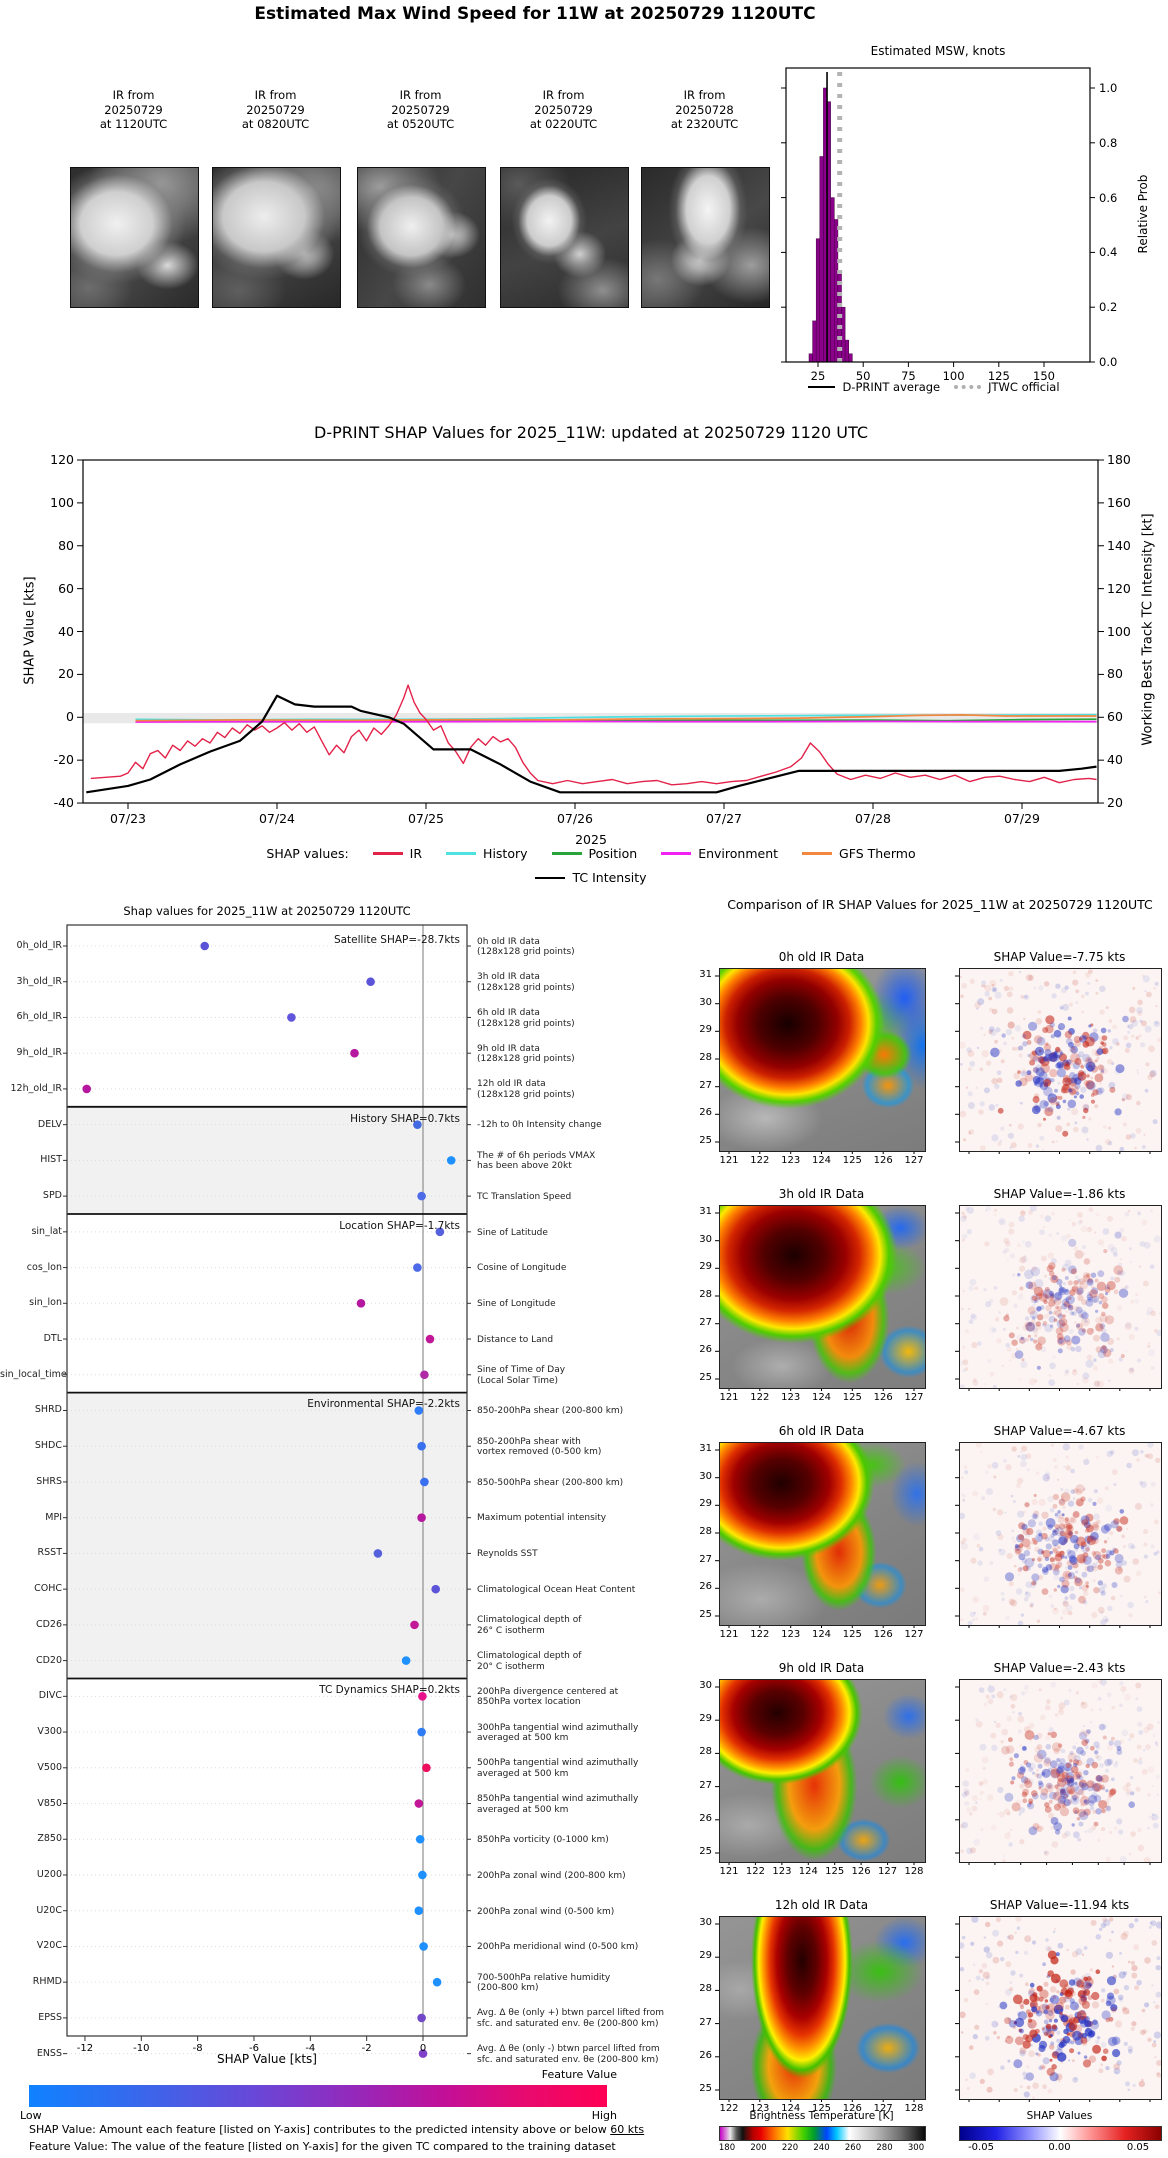  What do you see at coordinates (39, 981) in the screenshot?
I see `feature-label: 3h_old_IR` at bounding box center [39, 981].